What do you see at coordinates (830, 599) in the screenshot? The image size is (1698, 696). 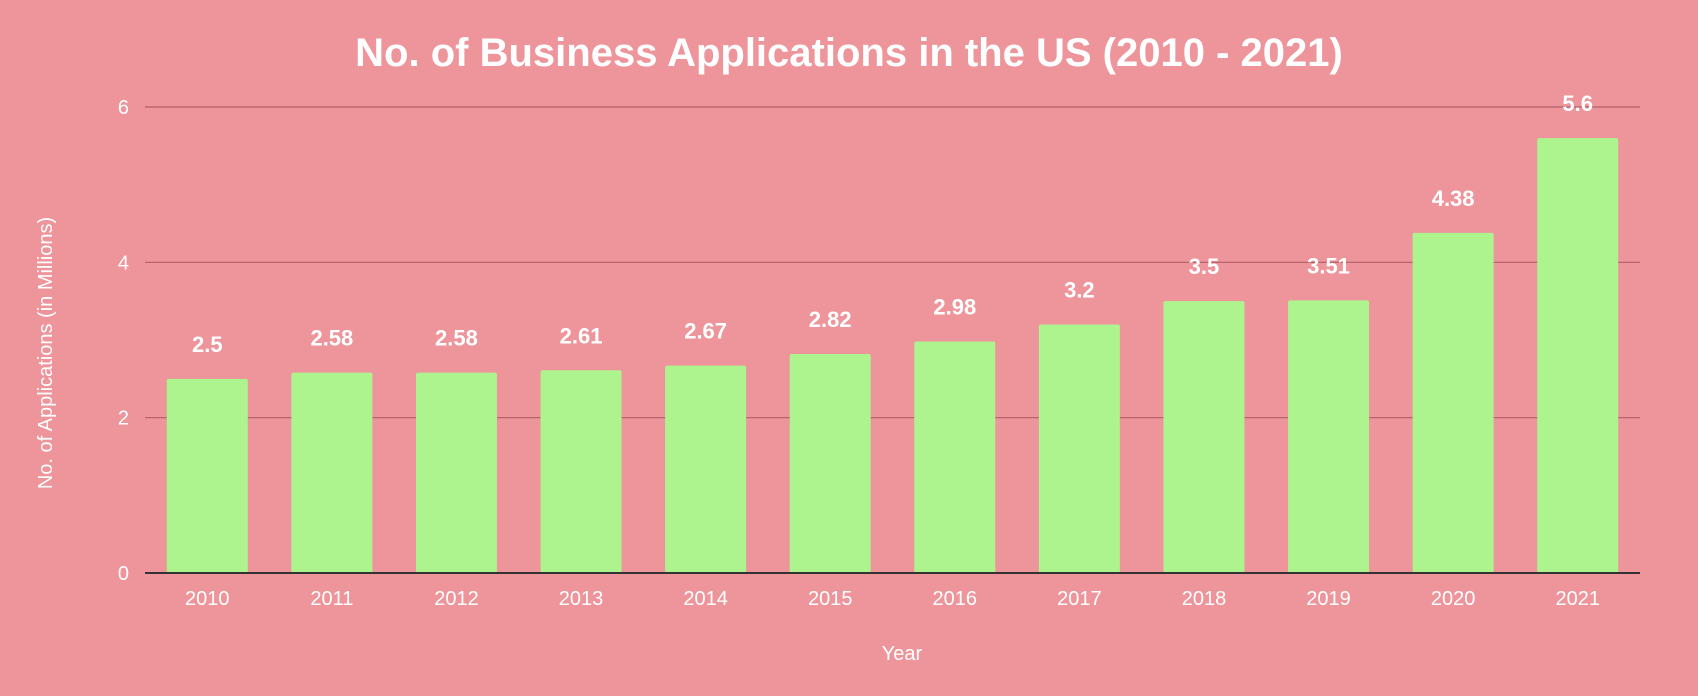 I see `x-tick-label-2015: 2015` at bounding box center [830, 599].